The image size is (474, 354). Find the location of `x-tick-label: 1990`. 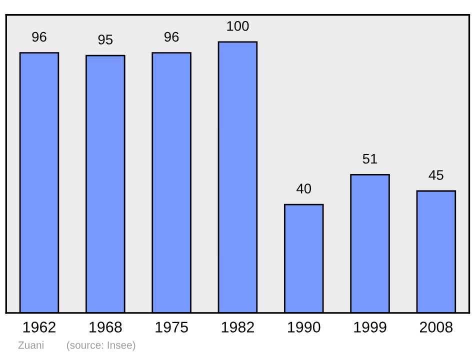

x-tick-label: 1990 is located at coordinates (304, 327).